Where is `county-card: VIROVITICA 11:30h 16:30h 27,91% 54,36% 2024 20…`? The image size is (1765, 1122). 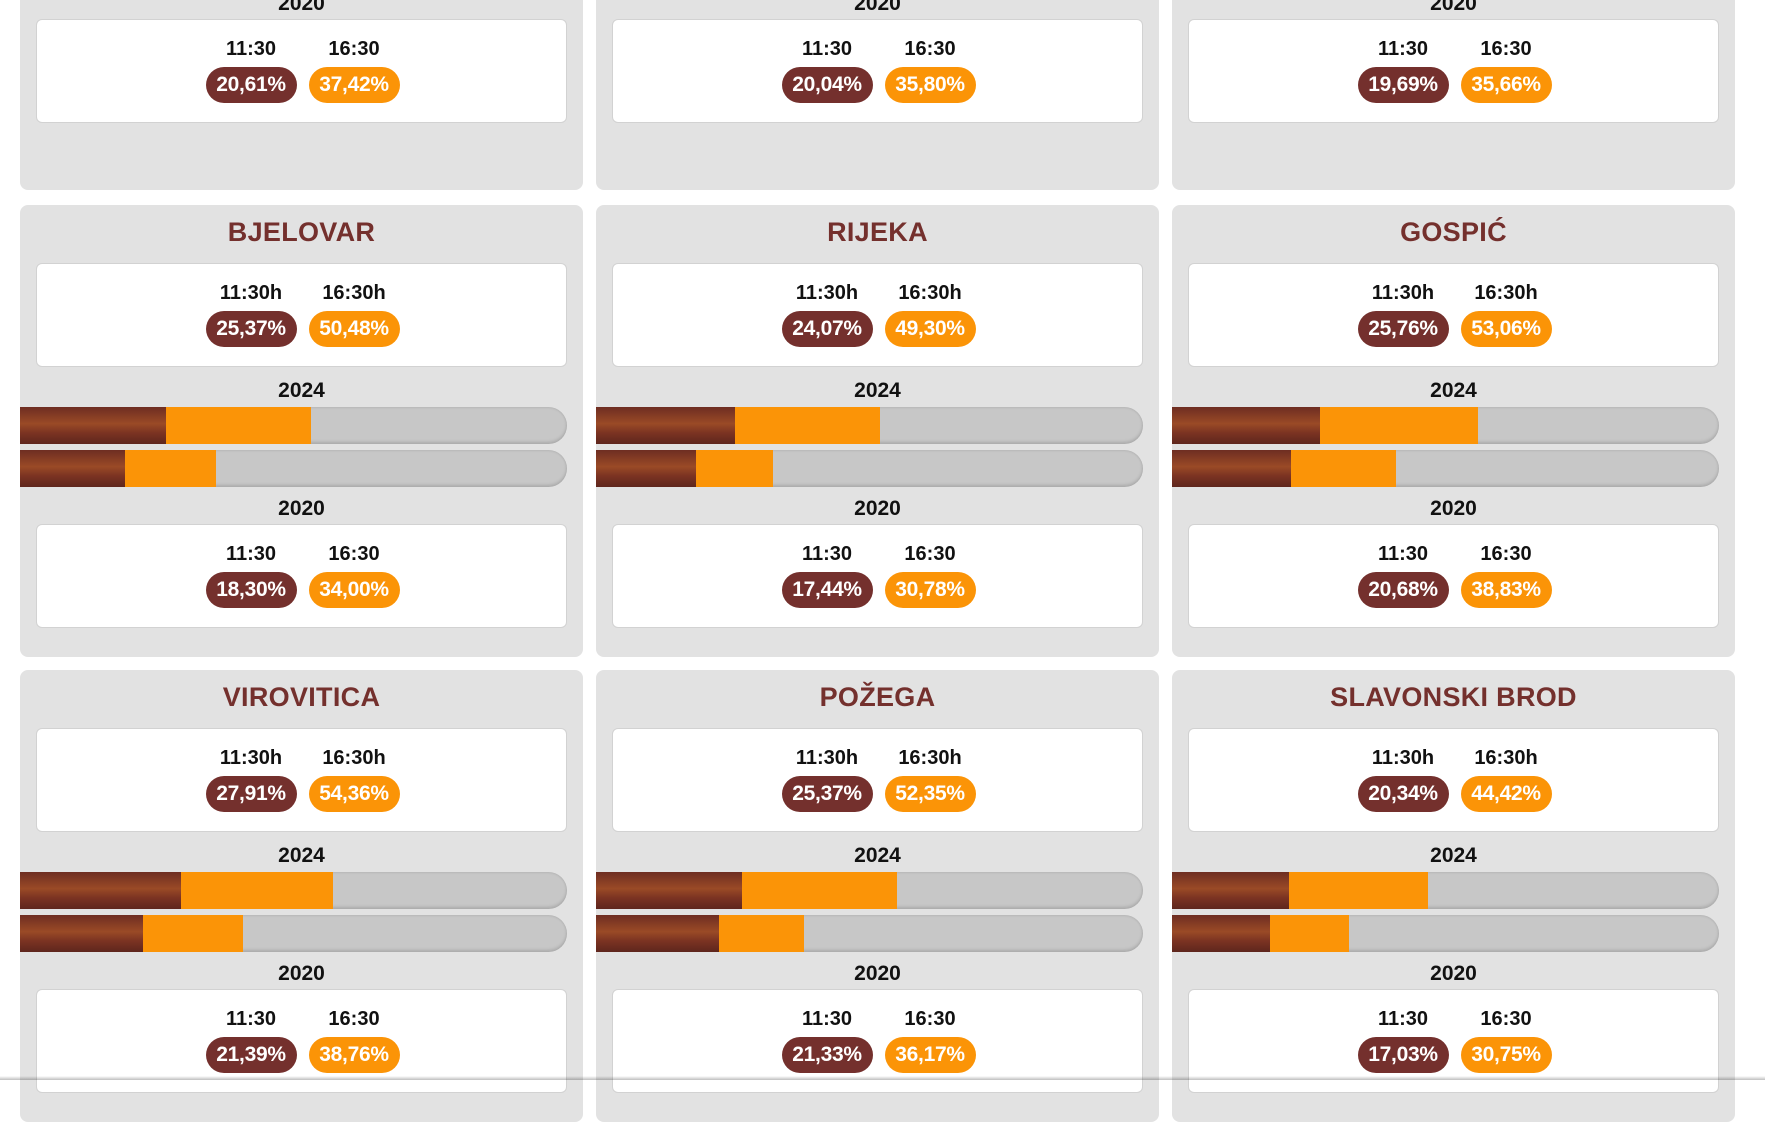
county-card: VIROVITICA 11:30h 16:30h 27,91% 54,36% 2024 20… is located at coordinates (301, 896).